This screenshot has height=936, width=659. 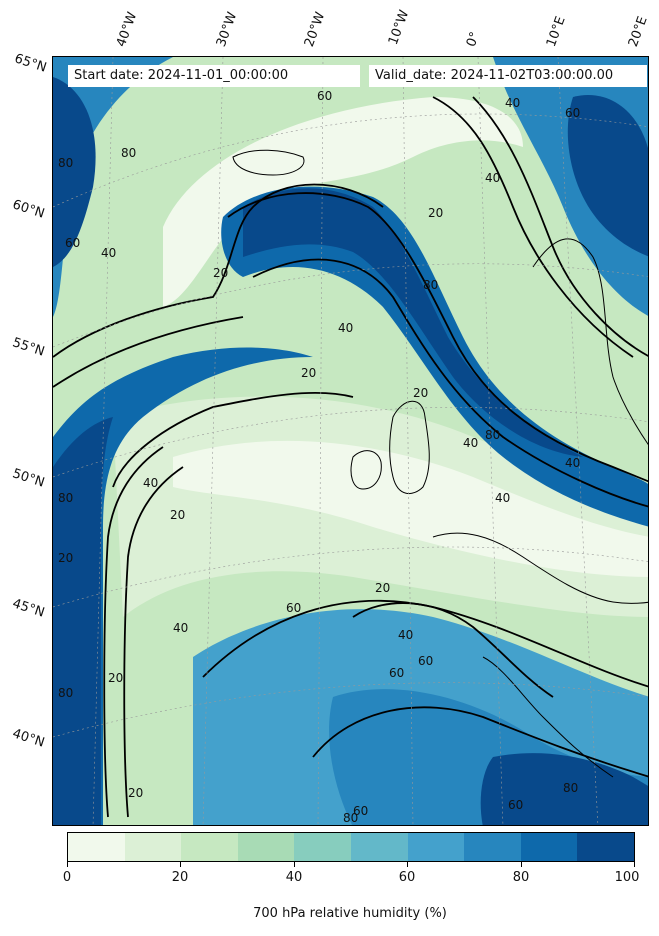 I want to click on lon-label-20e: 20°E, so click(x=638, y=32).